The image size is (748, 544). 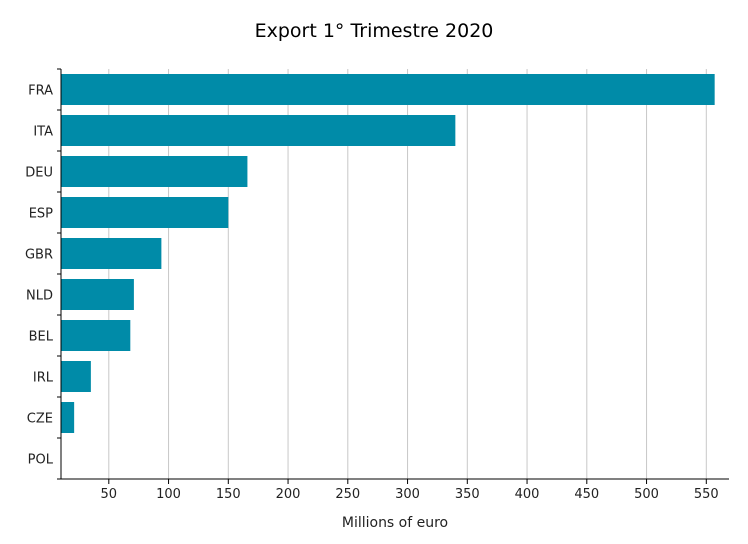 What do you see at coordinates (96, 335) in the screenshot?
I see `bar-bel` at bounding box center [96, 335].